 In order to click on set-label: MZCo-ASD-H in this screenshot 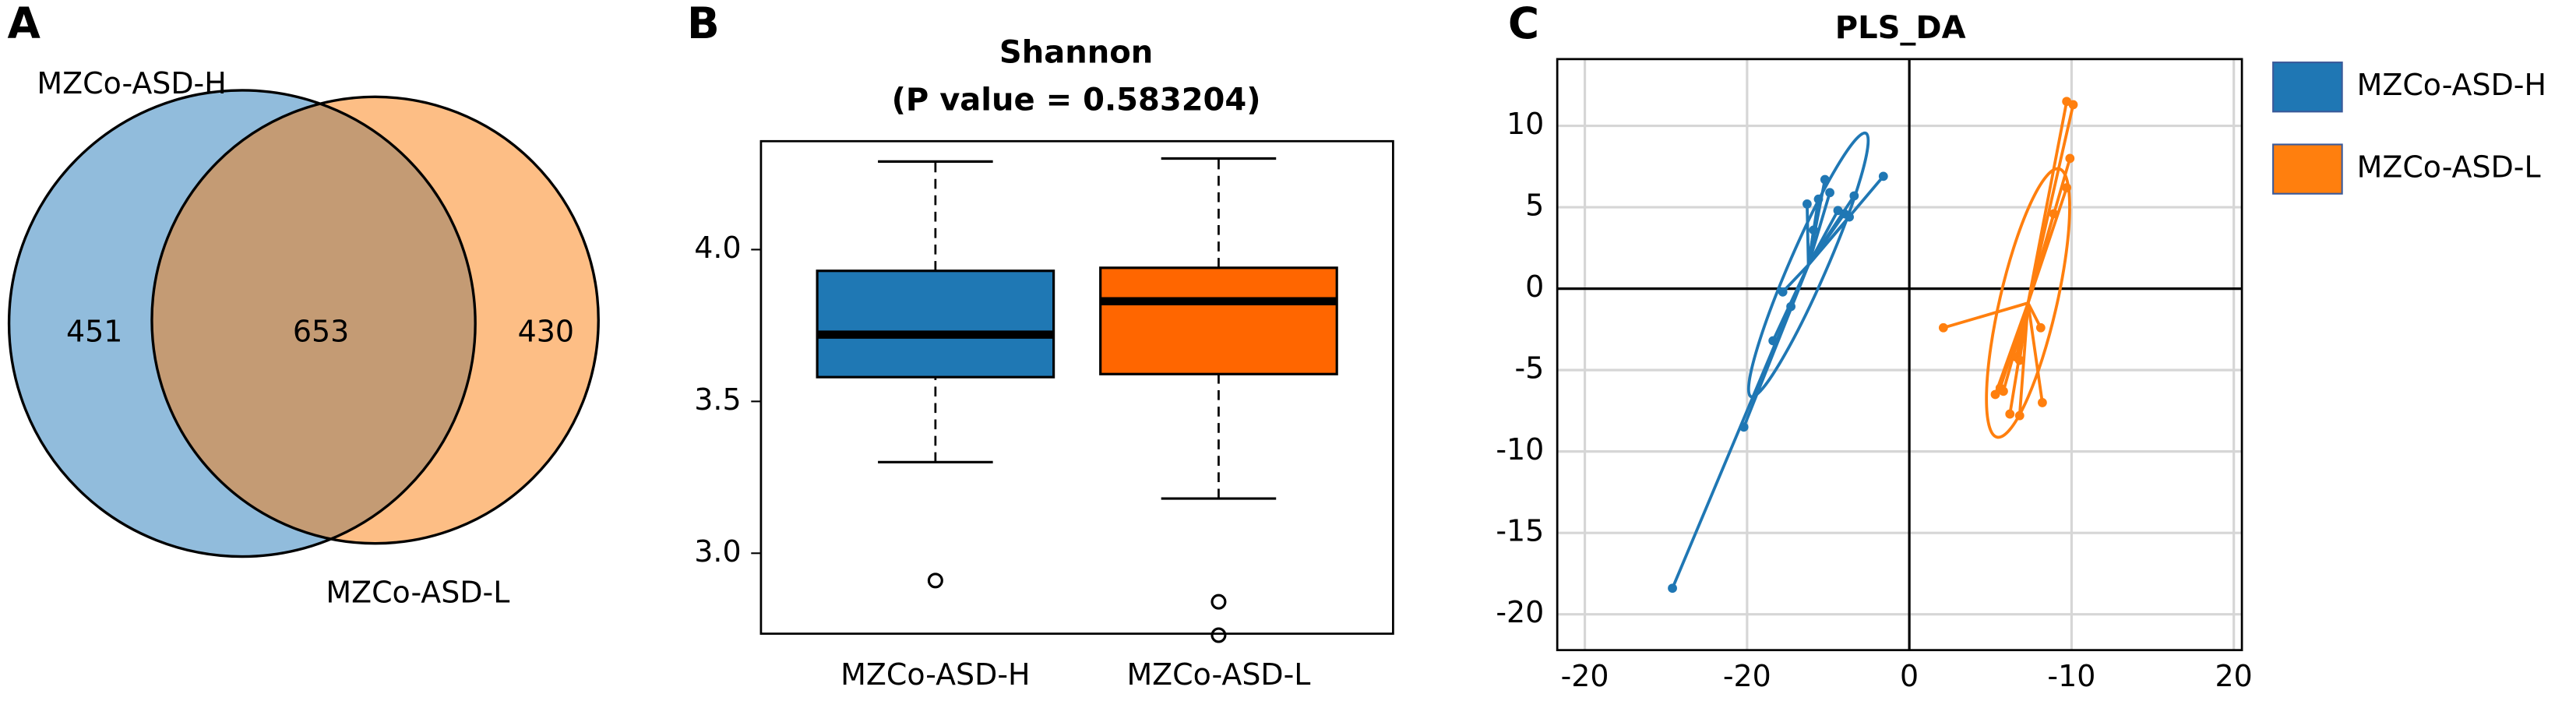, I will do `click(131, 83)`.